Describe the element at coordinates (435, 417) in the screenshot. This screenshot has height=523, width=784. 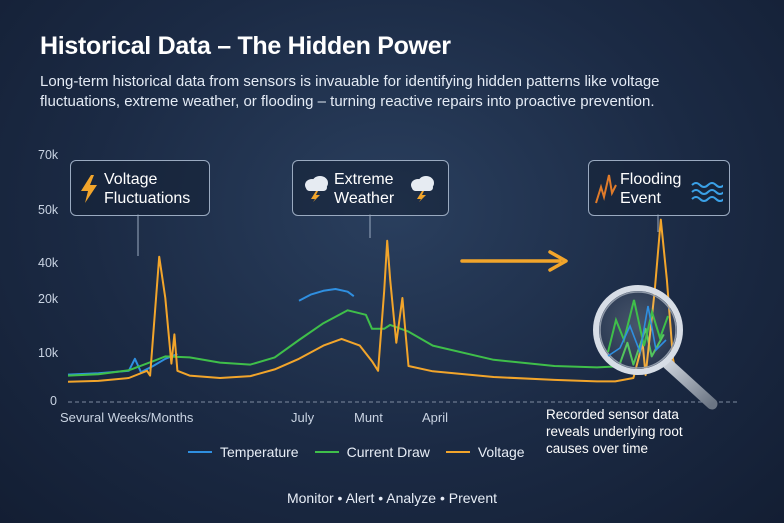
I see `x-tick-label: April` at that location.